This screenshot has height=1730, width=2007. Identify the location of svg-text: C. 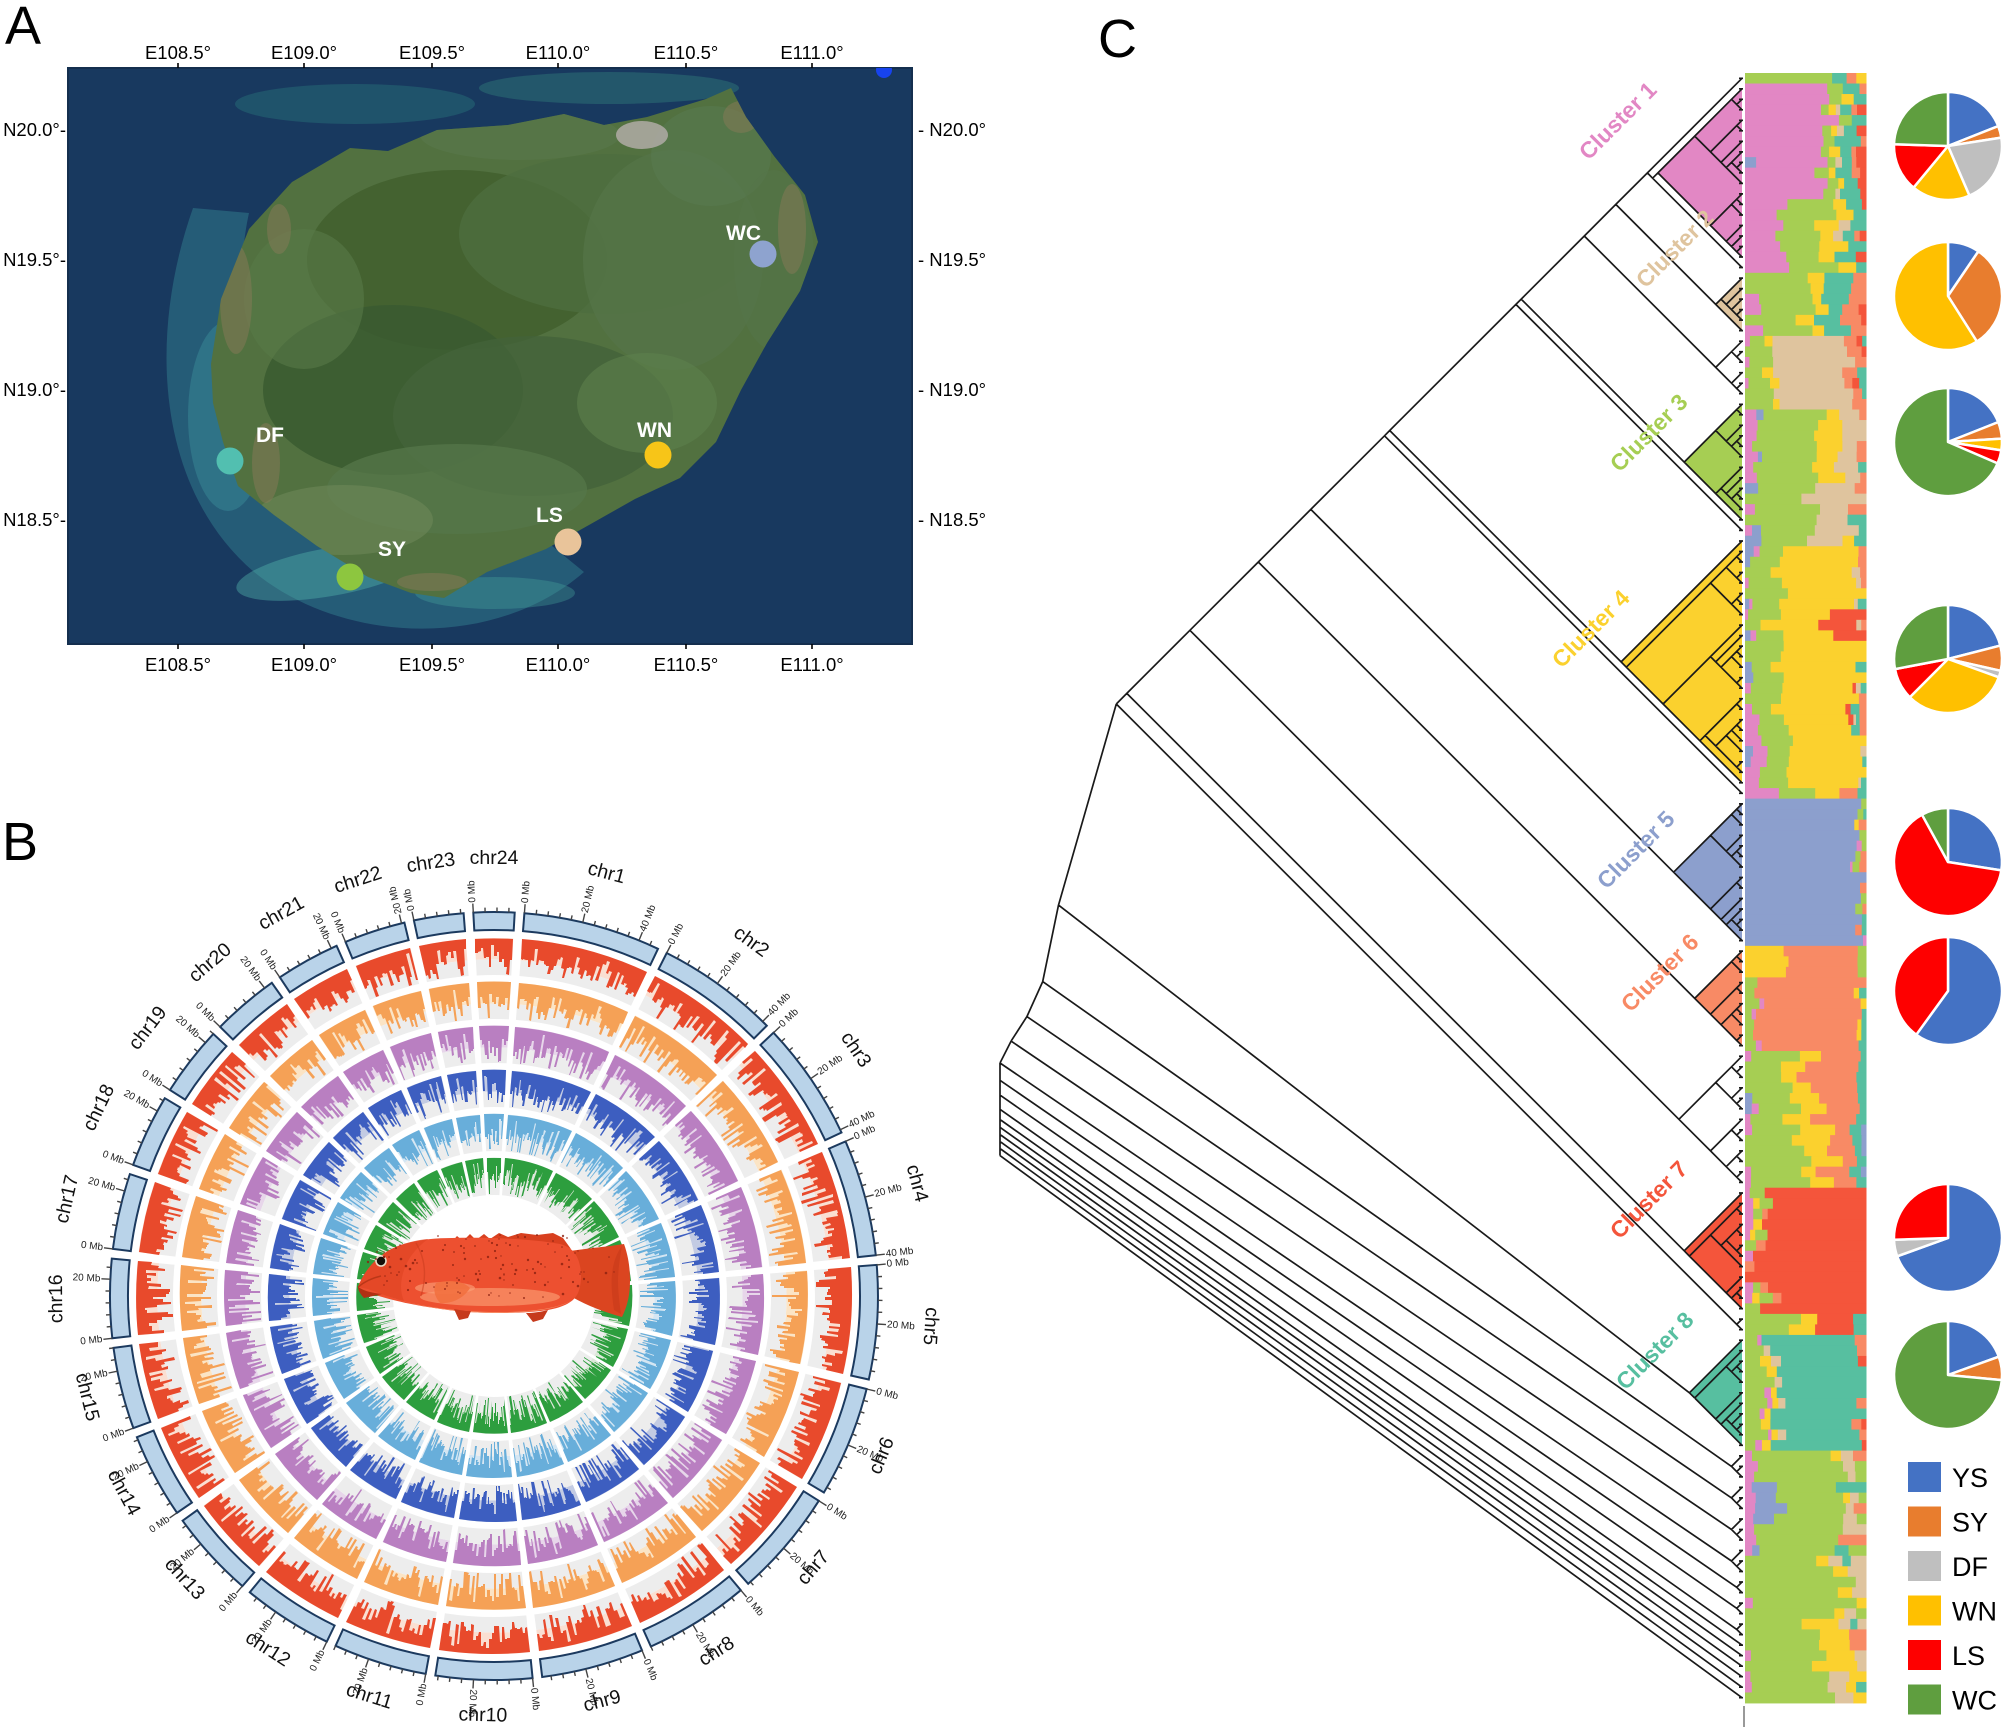
(1117, 39).